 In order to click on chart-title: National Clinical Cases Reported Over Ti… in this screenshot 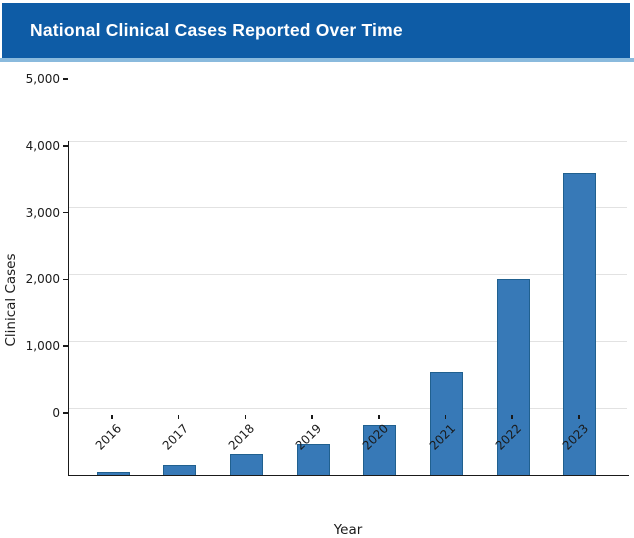, I will do `click(216, 30)`.